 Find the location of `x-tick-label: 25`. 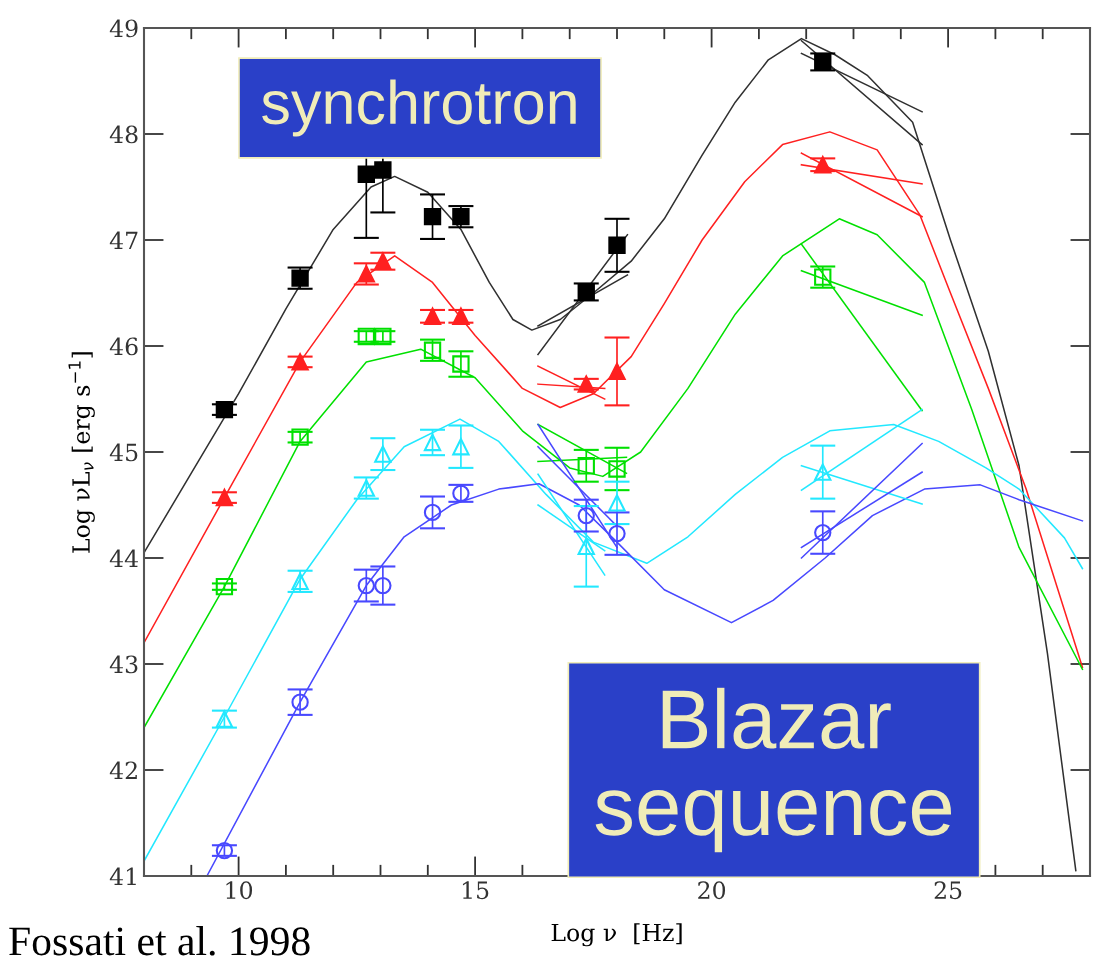

x-tick-label: 25 is located at coordinates (948, 890).